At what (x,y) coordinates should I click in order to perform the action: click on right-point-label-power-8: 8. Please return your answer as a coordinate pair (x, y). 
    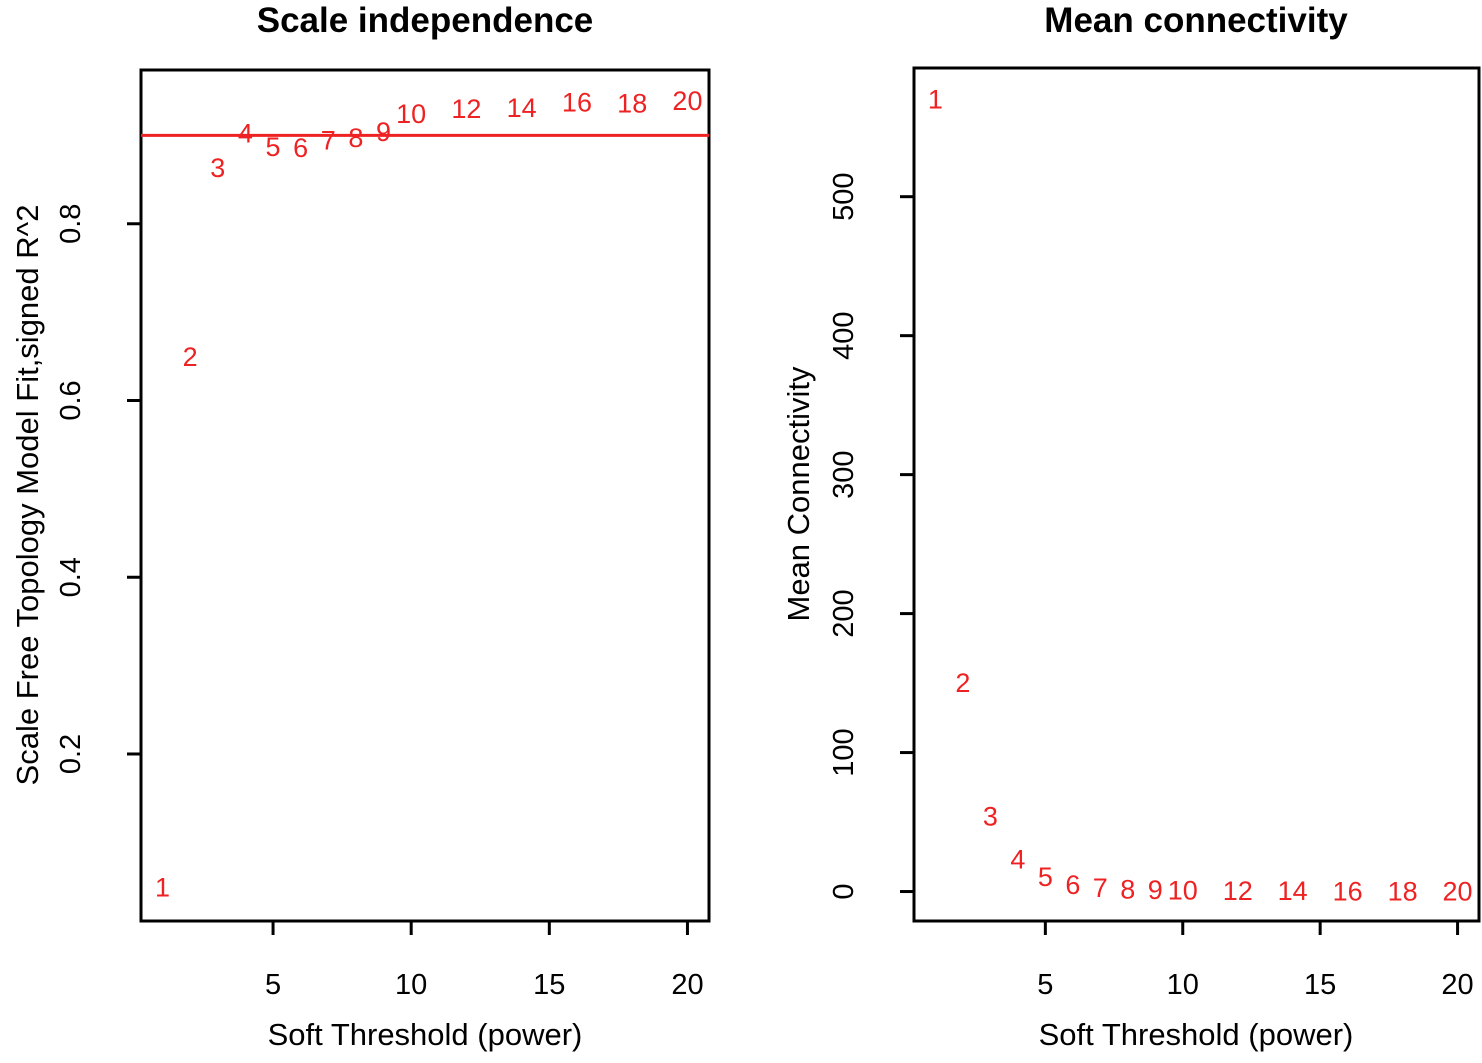
    Looking at the image, I should click on (1127, 889).